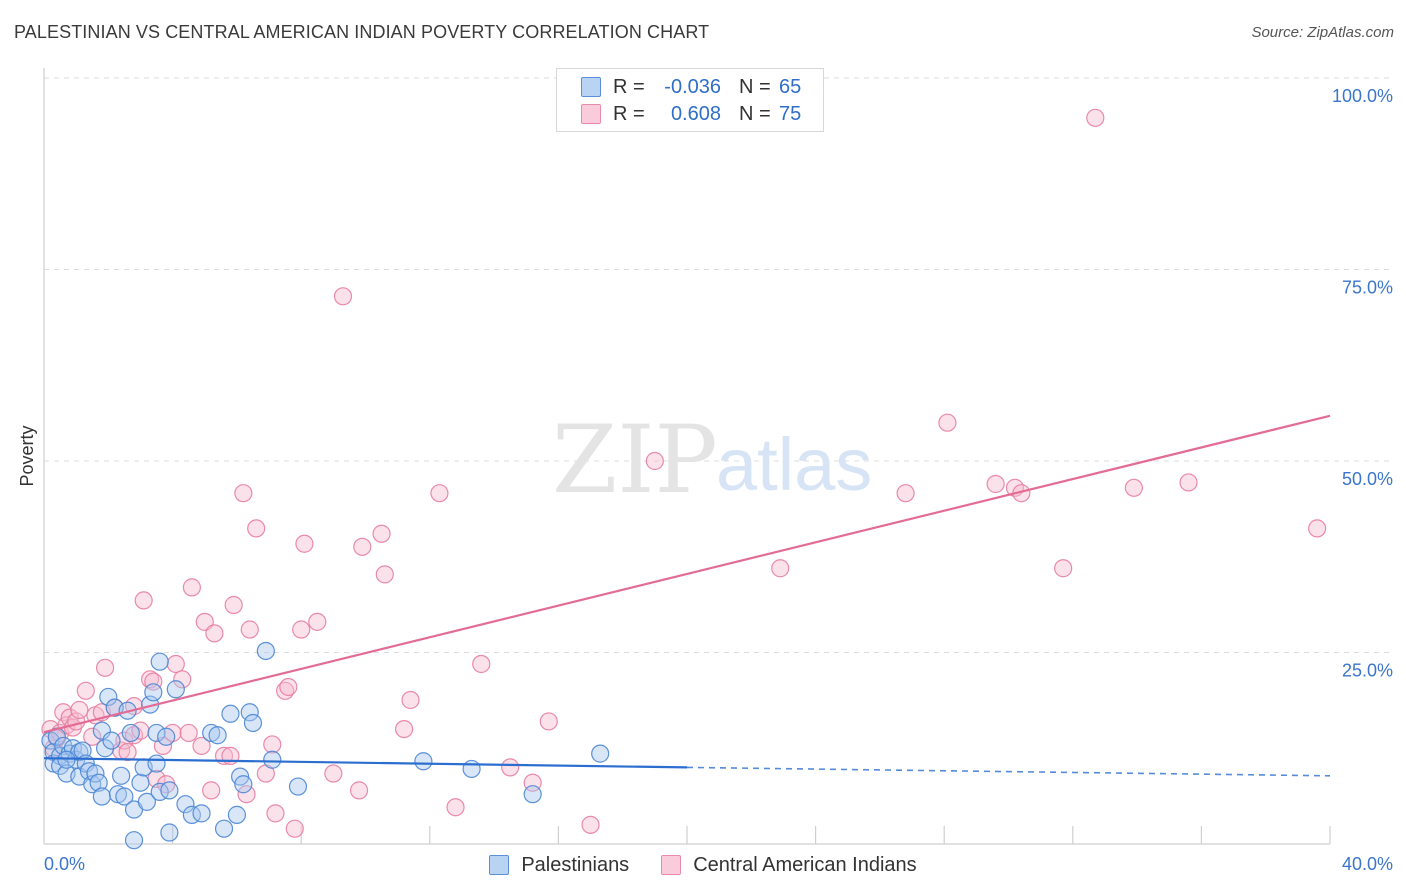 The image size is (1406, 892). Describe the element at coordinates (1322, 32) in the screenshot. I see `chart-source: Source: ZipAtlas.com` at that location.